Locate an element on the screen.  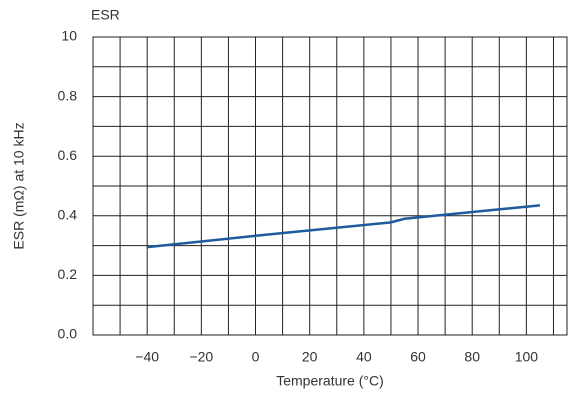
chart-title: ESR is located at coordinates (105, 15).